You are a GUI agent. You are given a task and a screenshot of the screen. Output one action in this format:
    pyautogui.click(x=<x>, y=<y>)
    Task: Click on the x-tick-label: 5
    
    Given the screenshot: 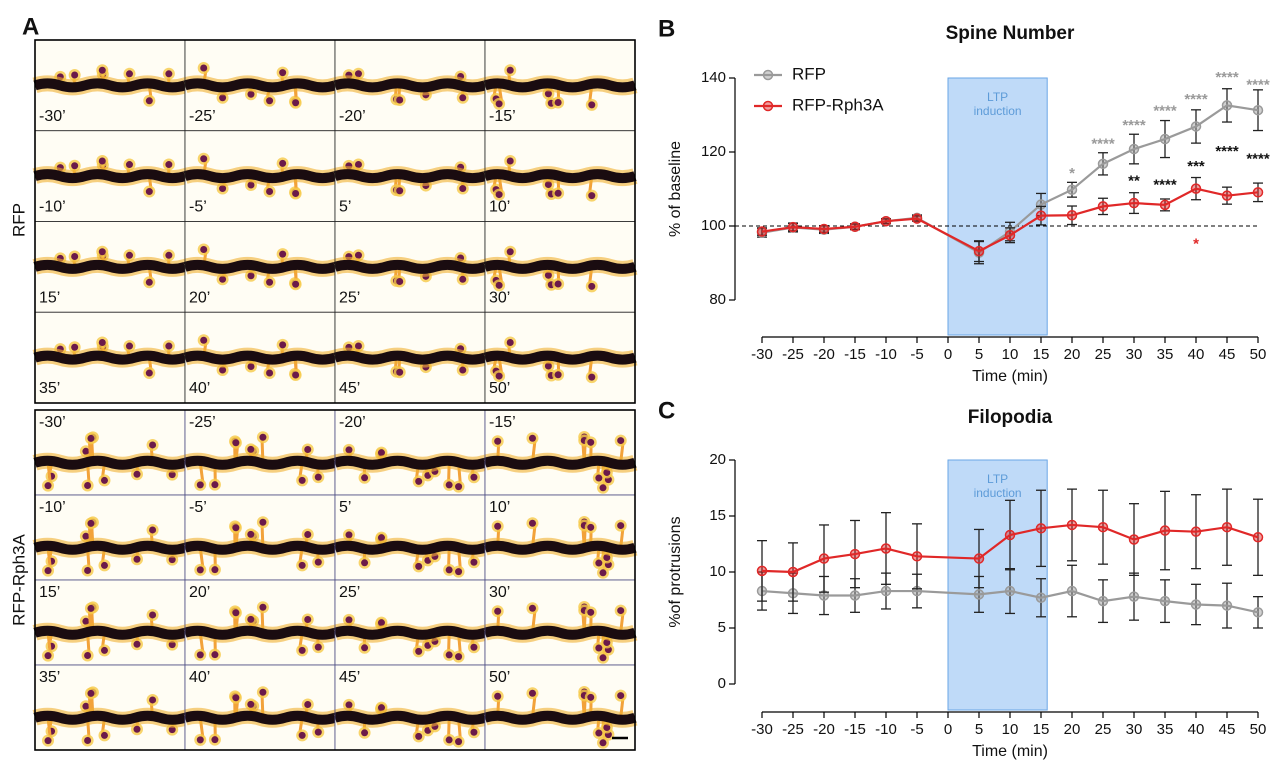 What is the action you would take?
    pyautogui.click(x=979, y=729)
    